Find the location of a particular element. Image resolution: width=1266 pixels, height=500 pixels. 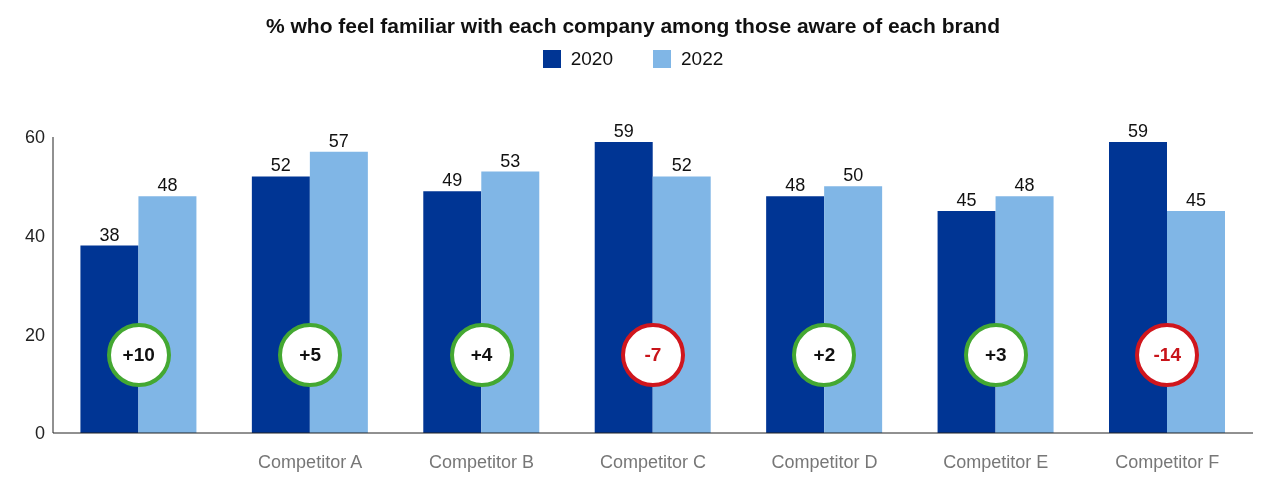

y-tick-label: 20 is located at coordinates (34, 334).